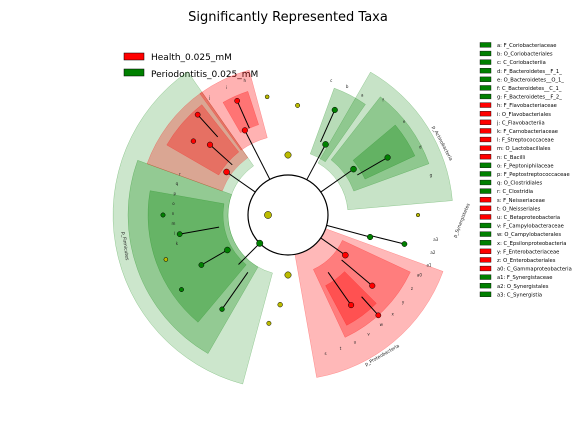 This screenshot has width=576, height=432. I want to click on node-coriobacteriales, so click(334, 109).